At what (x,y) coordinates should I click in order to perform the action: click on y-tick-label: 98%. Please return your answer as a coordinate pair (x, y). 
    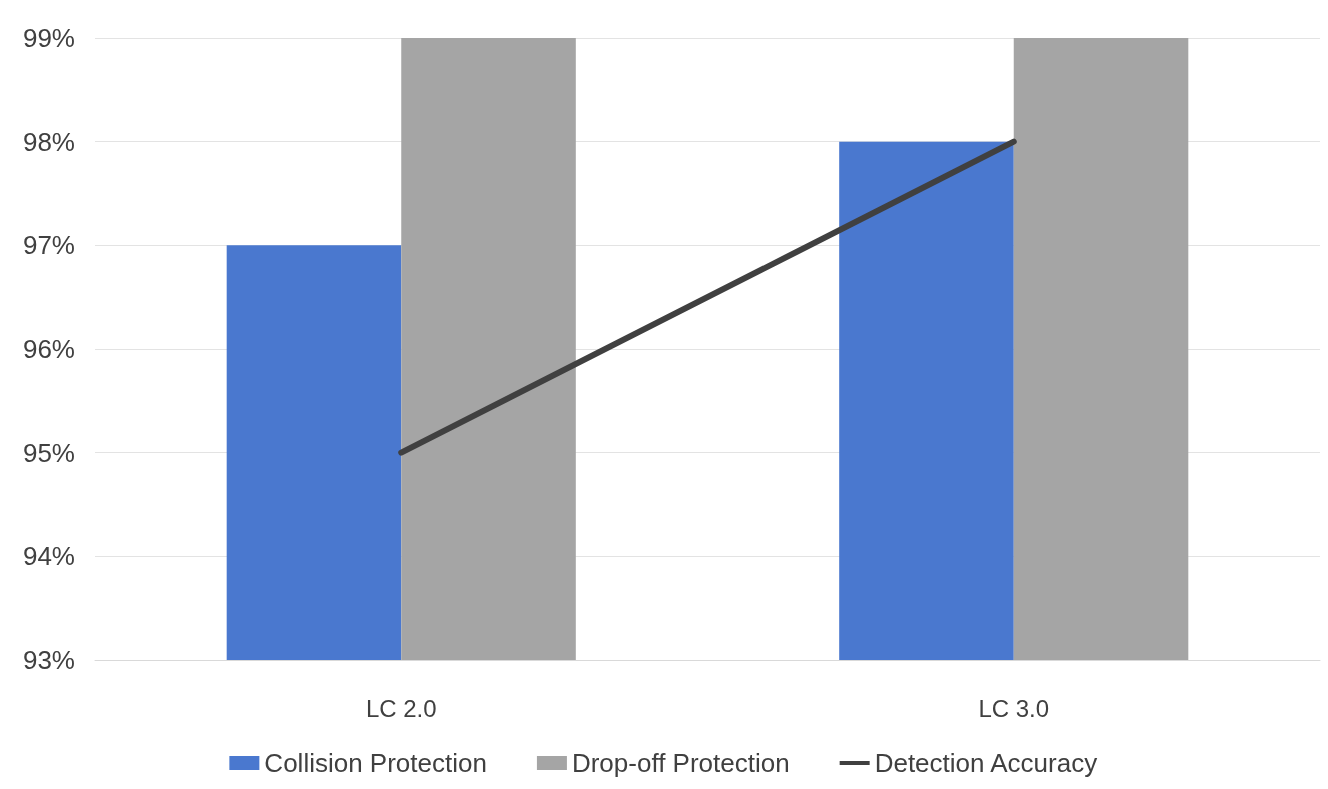
    Looking at the image, I should click on (48, 141).